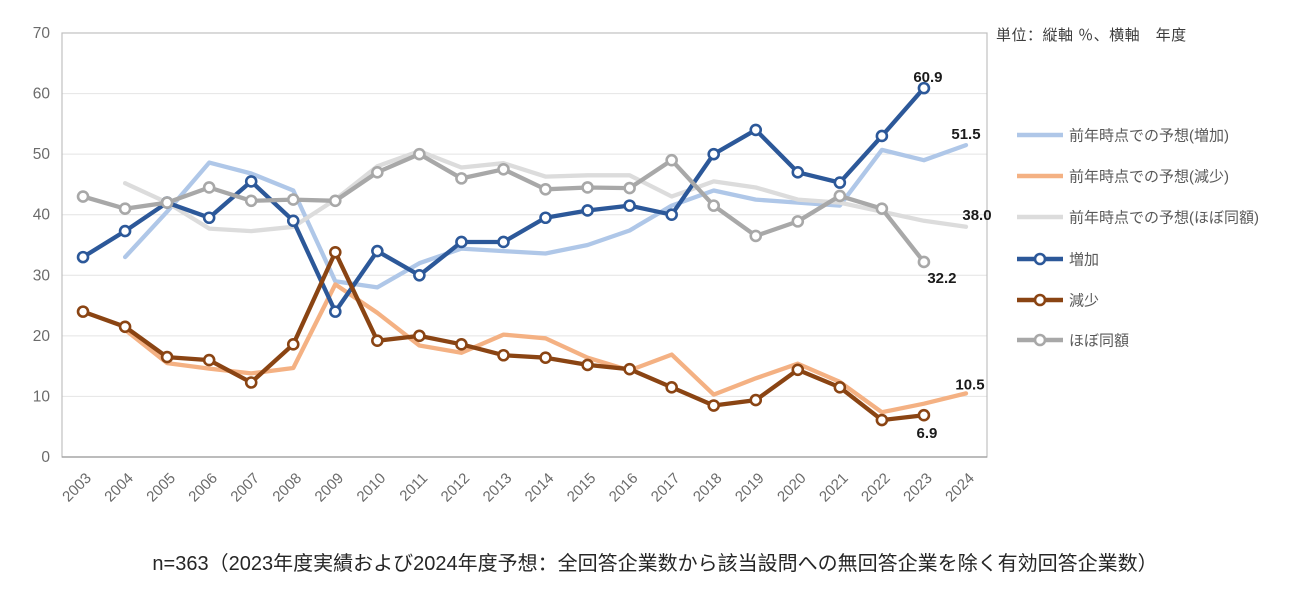 Image resolution: width=1310 pixels, height=598 pixels. What do you see at coordinates (976, 215) in the screenshot?
I see `data-label: 38.0` at bounding box center [976, 215].